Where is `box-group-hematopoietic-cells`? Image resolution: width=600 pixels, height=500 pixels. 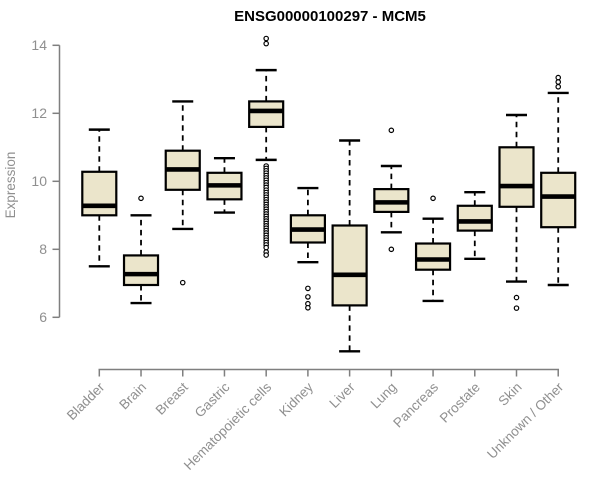
box-group-hematopoietic-cells is located at coordinates (266, 146).